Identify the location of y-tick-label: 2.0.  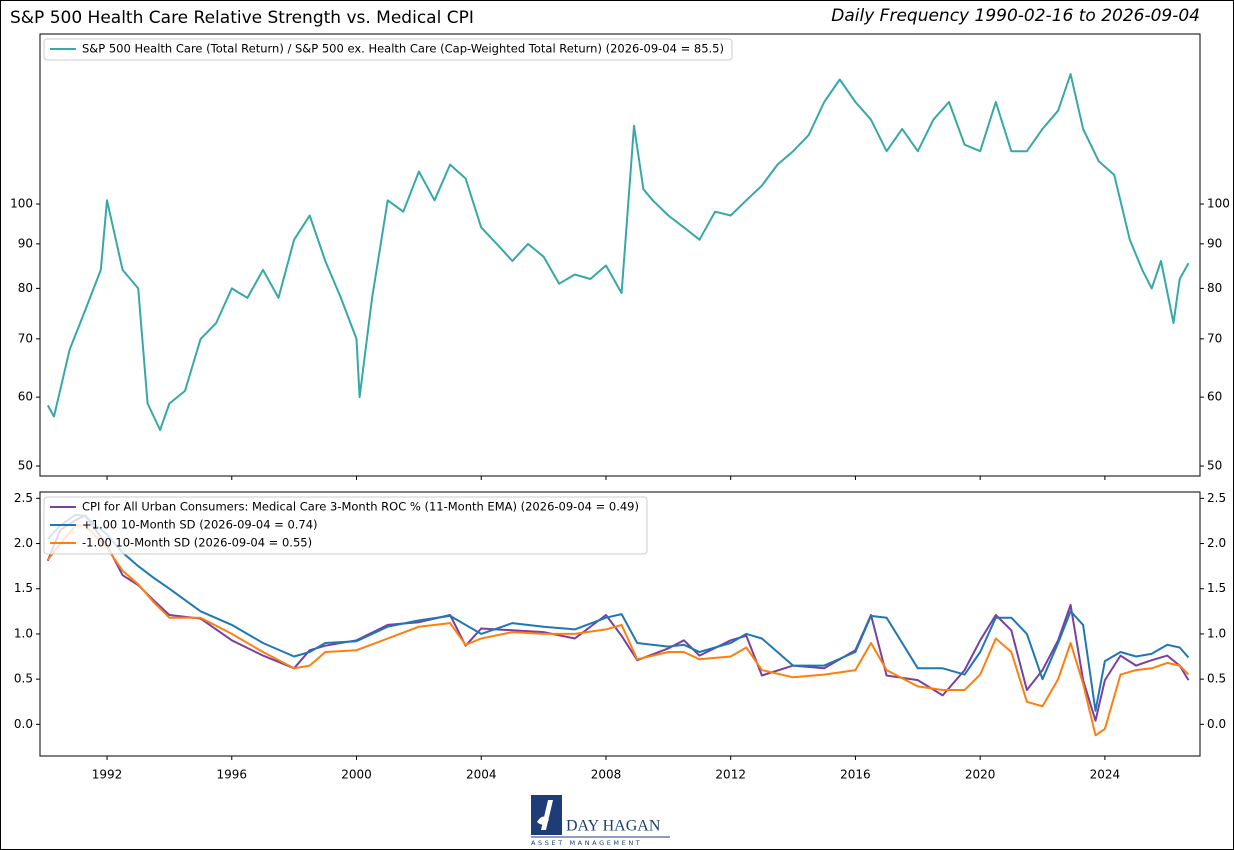
(23, 543).